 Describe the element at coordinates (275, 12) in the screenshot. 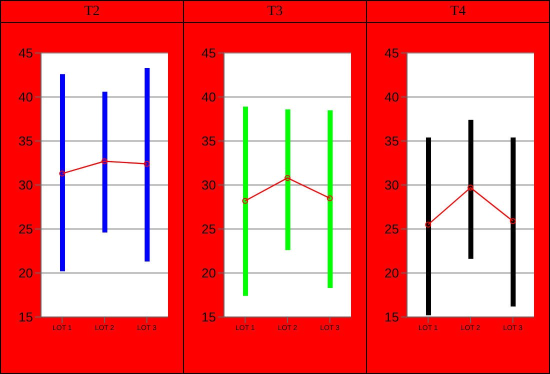

I see `chart-title: T3` at that location.